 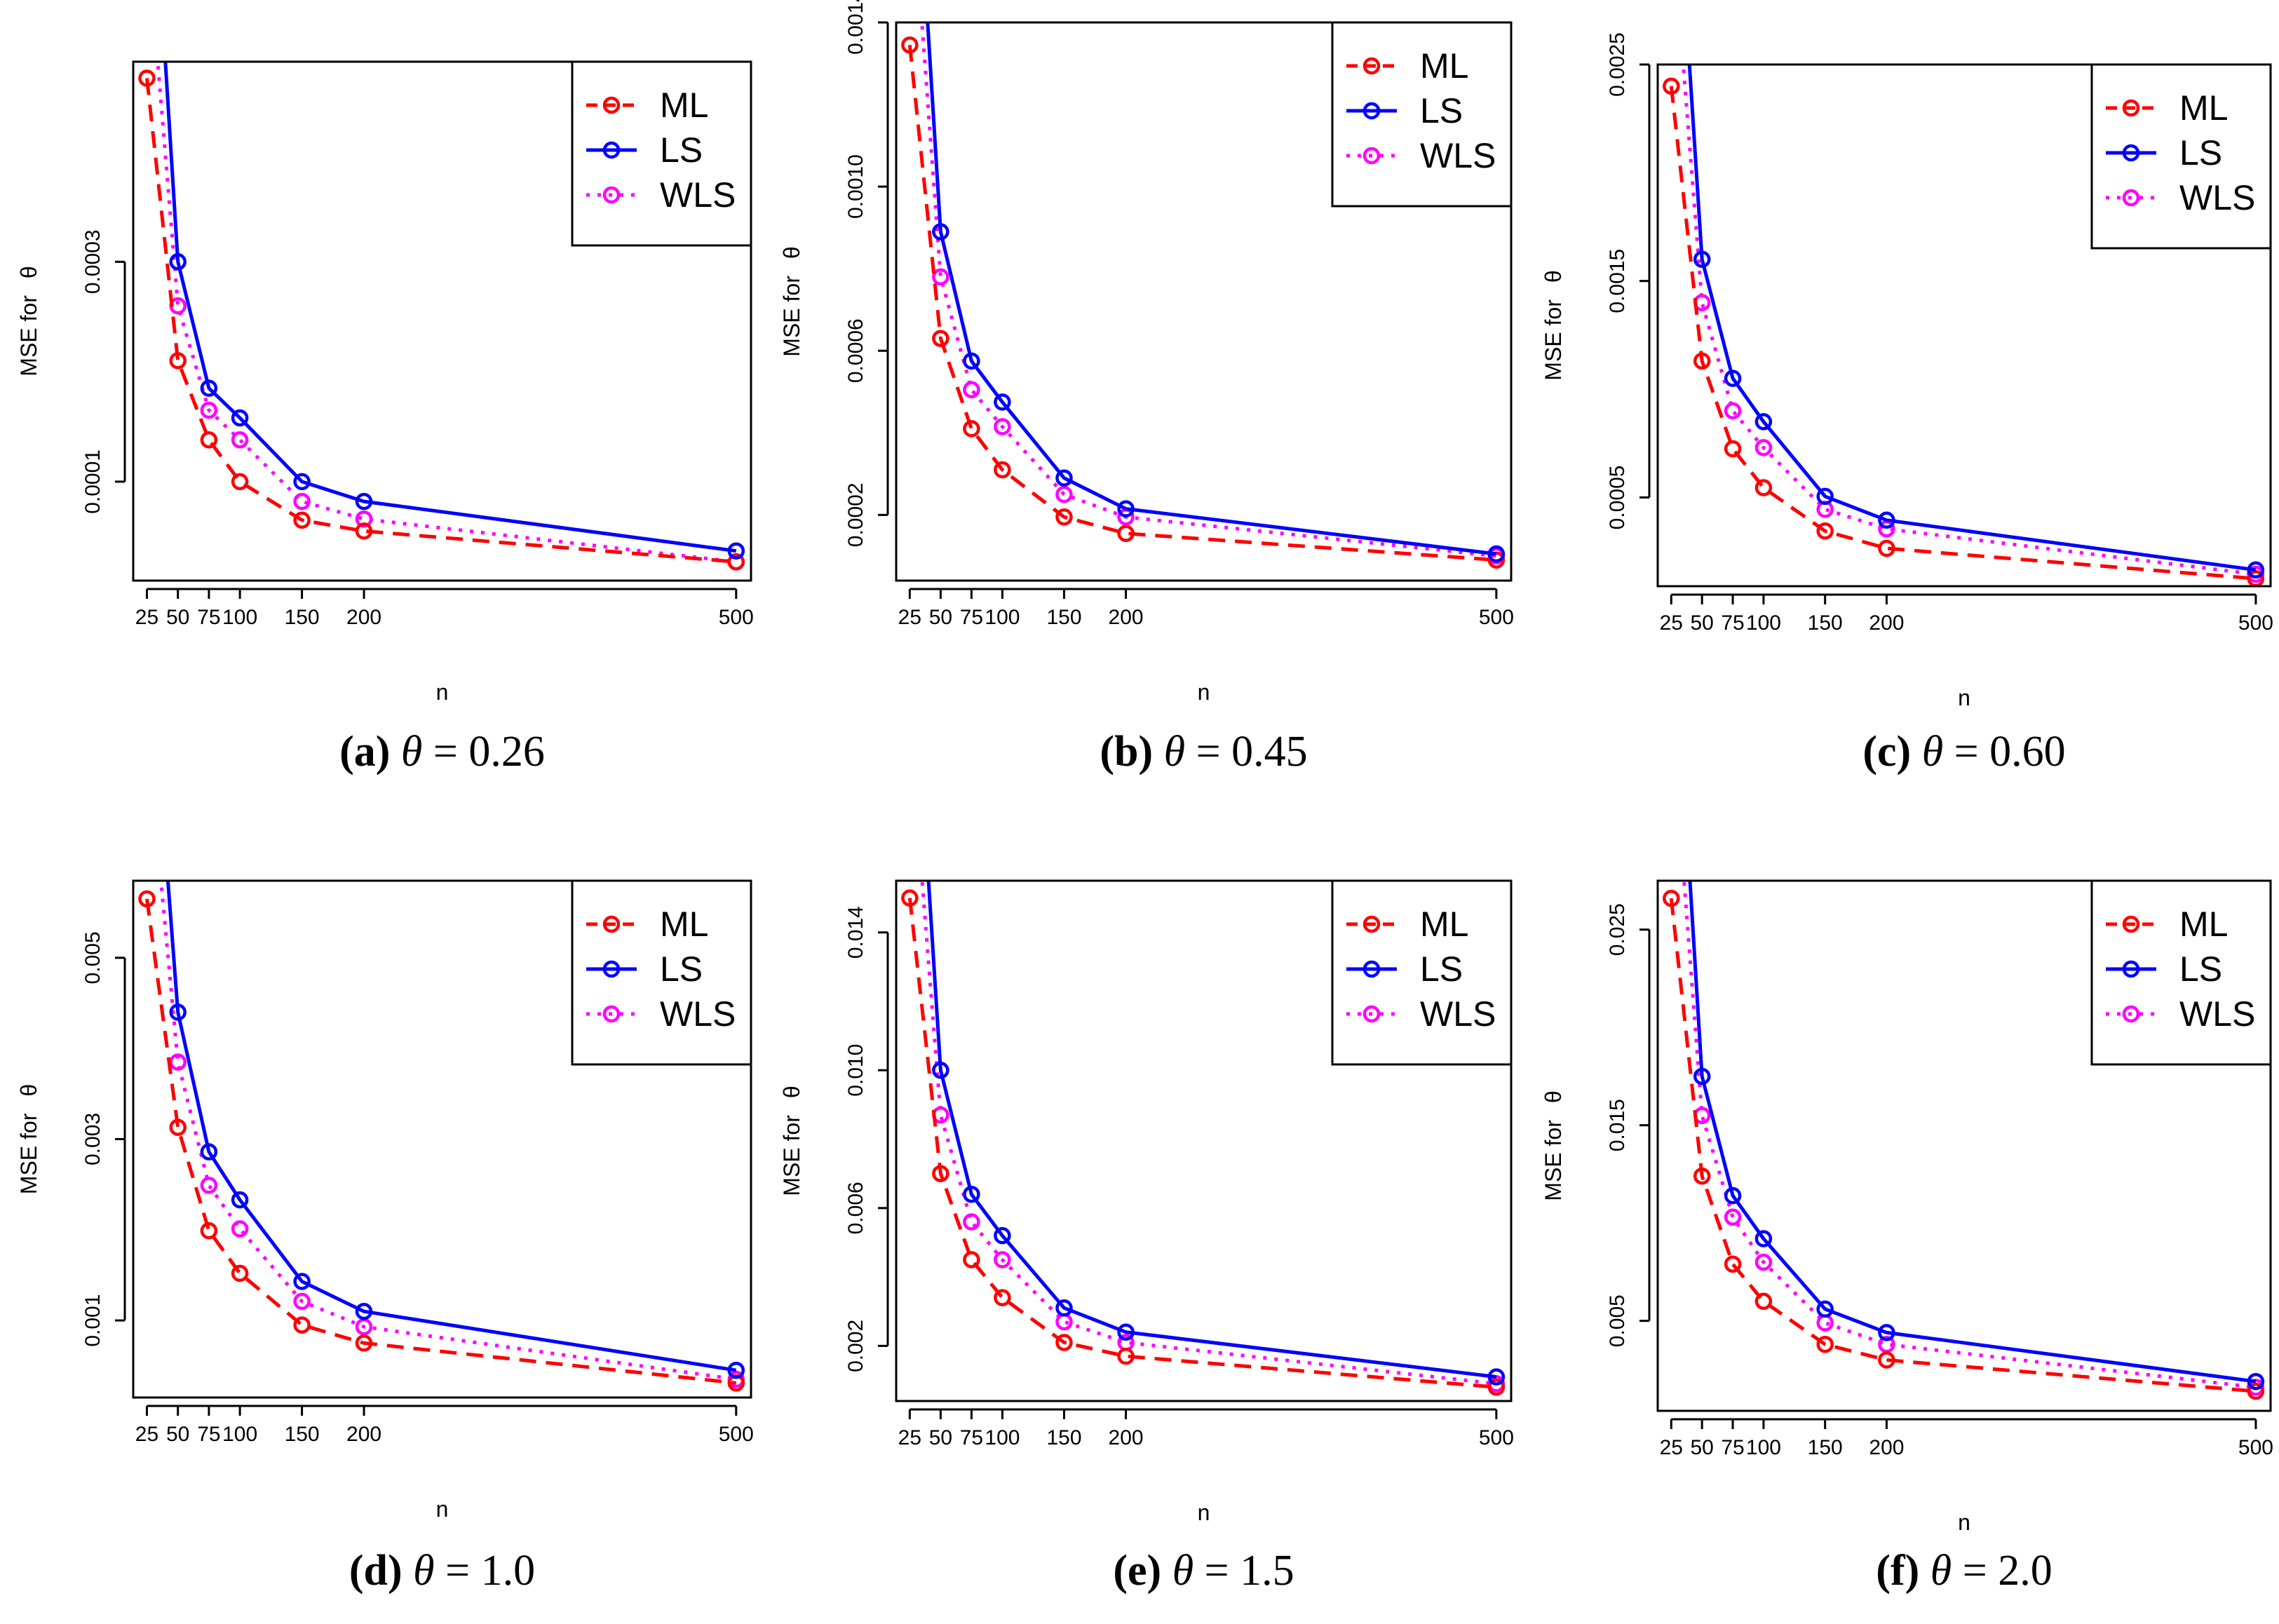 What do you see at coordinates (2131, 924) in the screenshot?
I see `panel-f-legend-ml-marker` at bounding box center [2131, 924].